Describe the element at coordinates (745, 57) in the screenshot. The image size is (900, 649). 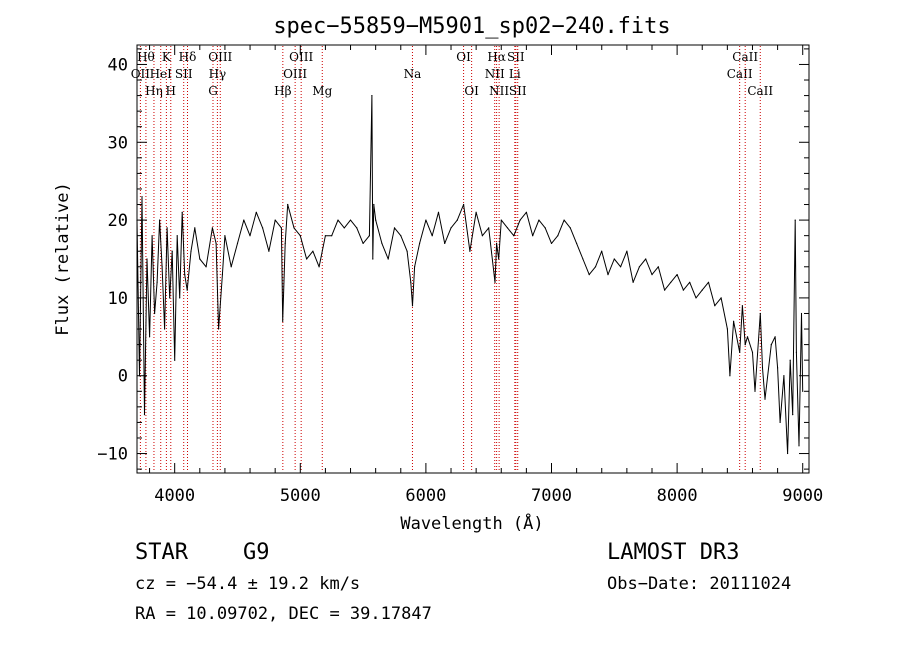
I see `line-label-25: CaII` at that location.